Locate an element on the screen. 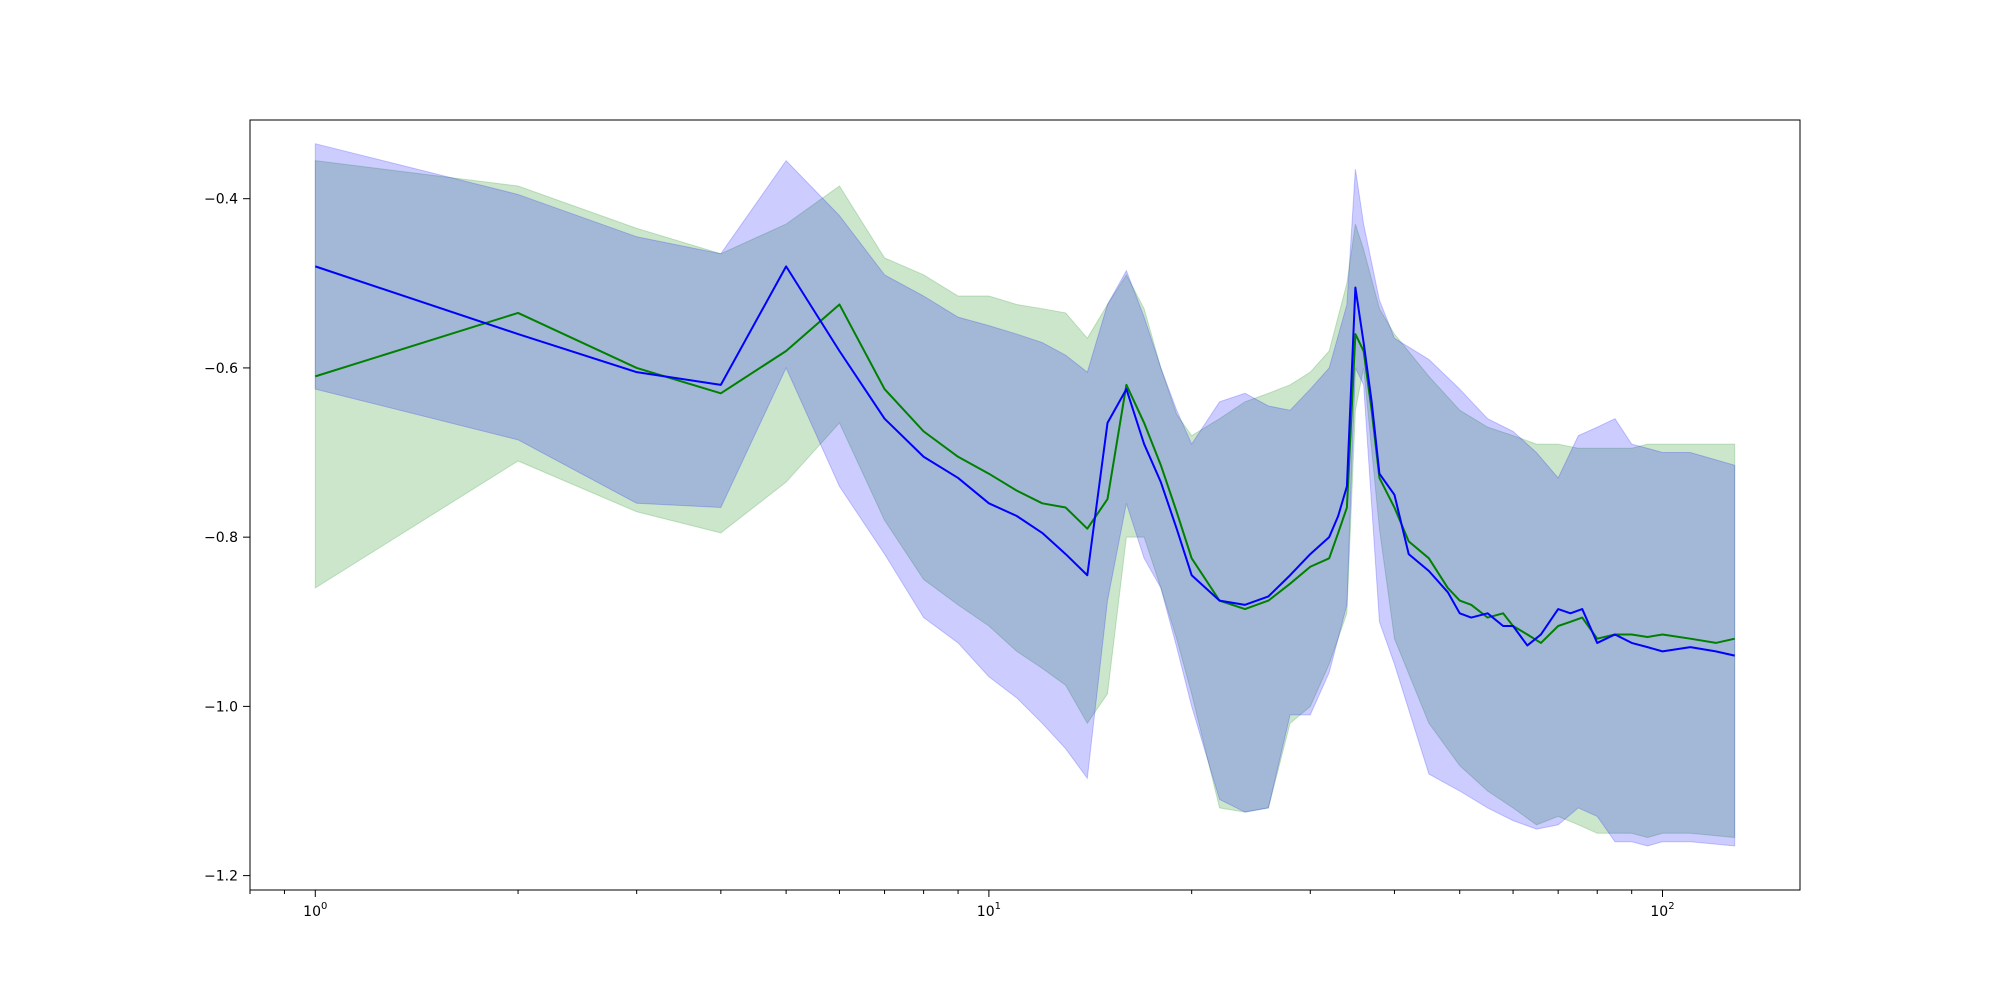  x-tick-label: 10⁰ is located at coordinates (315, 910).